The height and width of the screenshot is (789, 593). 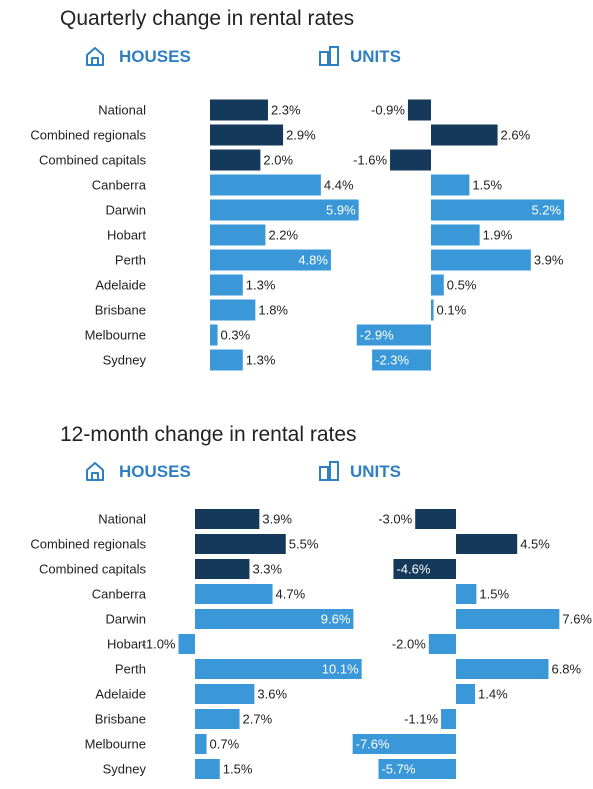 I want to click on data-label: 2.0%, so click(x=278, y=160).